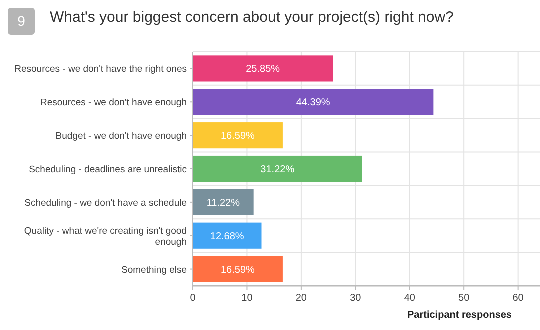 The height and width of the screenshot is (330, 540). What do you see at coordinates (193, 298) in the screenshot?
I see `x-tick-label: 0` at bounding box center [193, 298].